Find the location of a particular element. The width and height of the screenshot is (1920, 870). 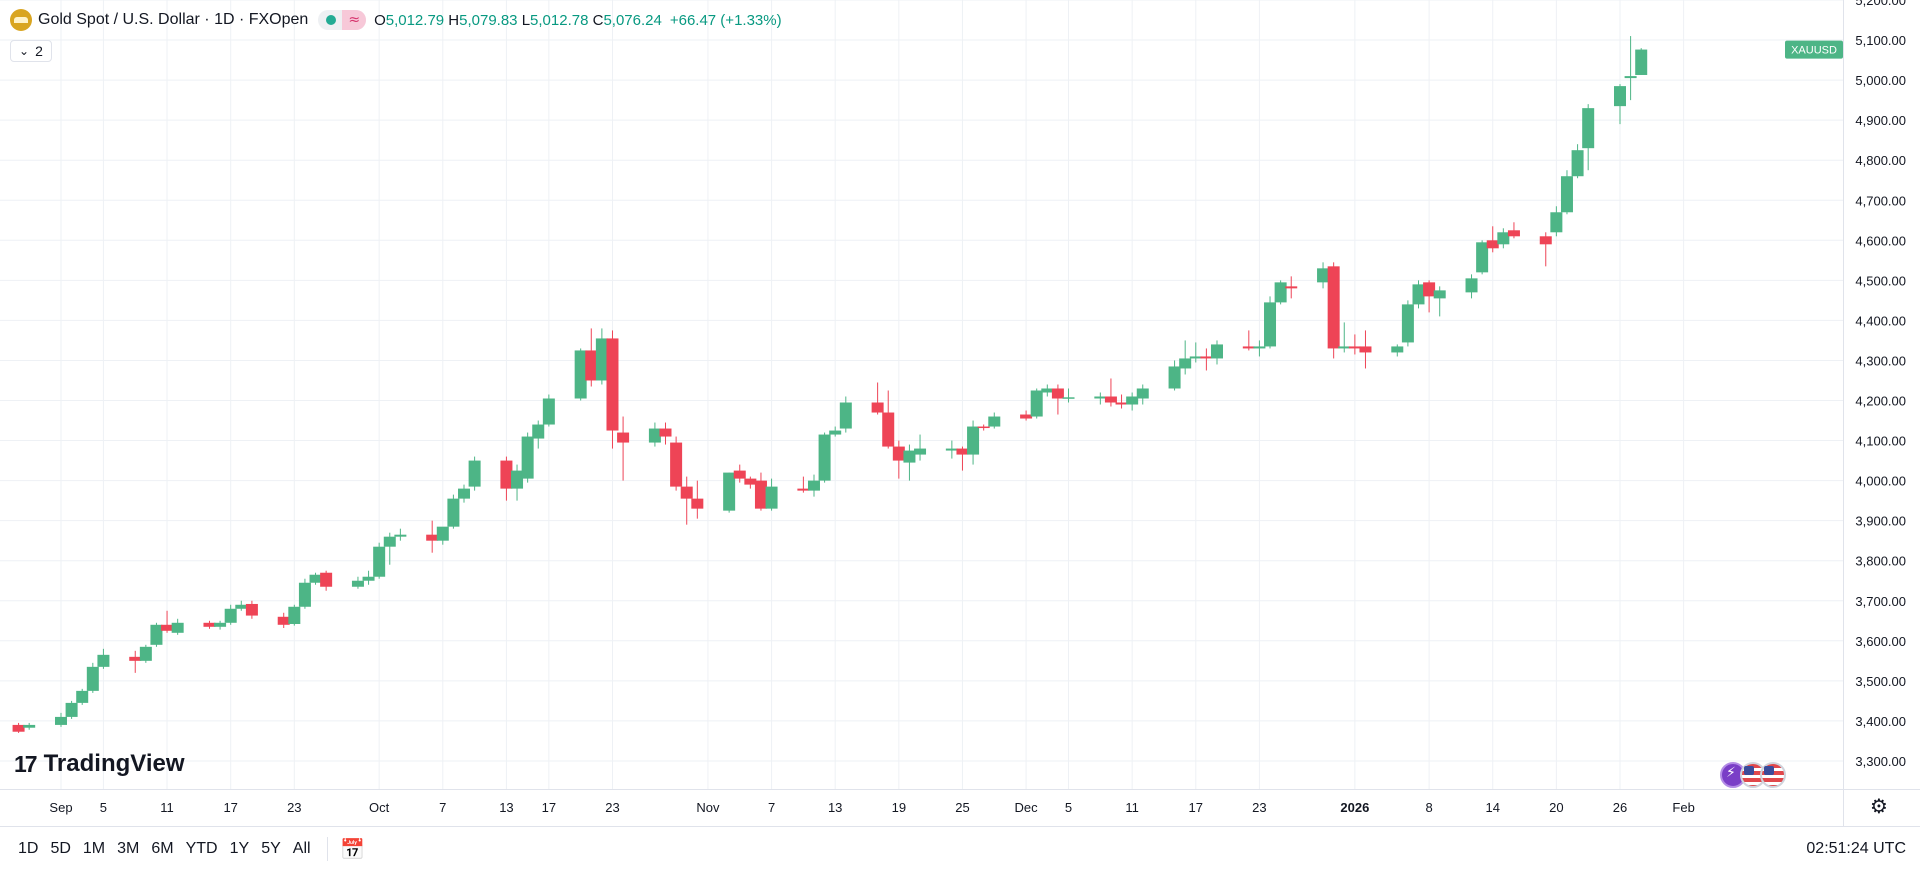

time-tick-label: 26 is located at coordinates (1620, 807).